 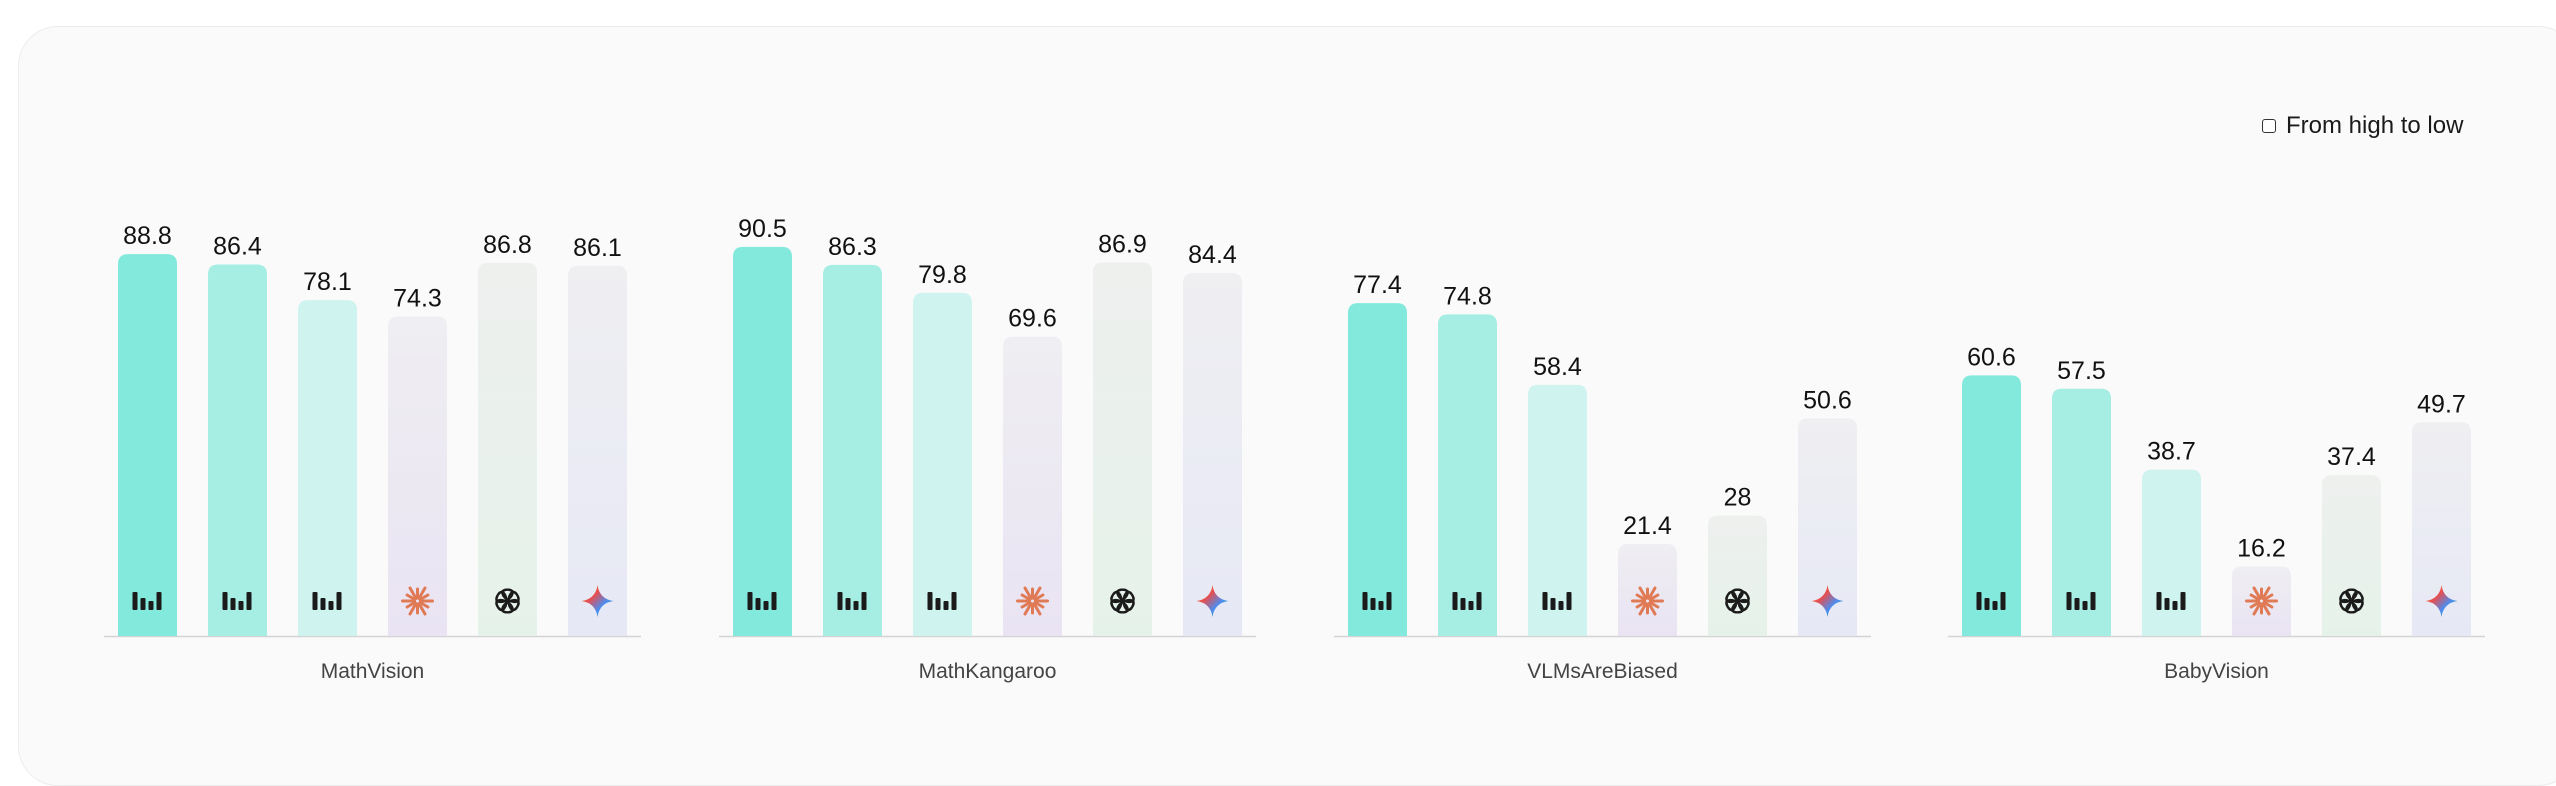 I want to click on category-label: MathKangaroo, so click(x=988, y=671).